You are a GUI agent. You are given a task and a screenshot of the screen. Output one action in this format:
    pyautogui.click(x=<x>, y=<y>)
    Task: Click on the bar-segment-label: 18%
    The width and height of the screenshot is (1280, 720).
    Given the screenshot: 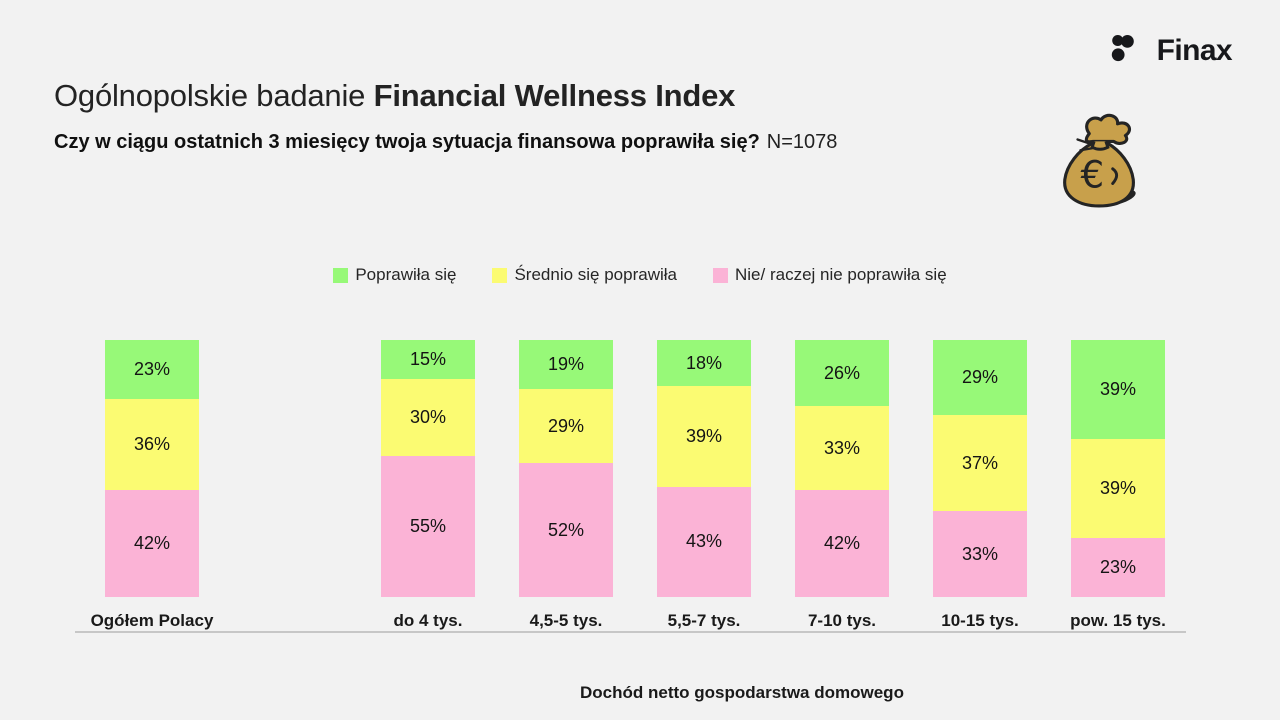 What is the action you would take?
    pyautogui.click(x=704, y=362)
    